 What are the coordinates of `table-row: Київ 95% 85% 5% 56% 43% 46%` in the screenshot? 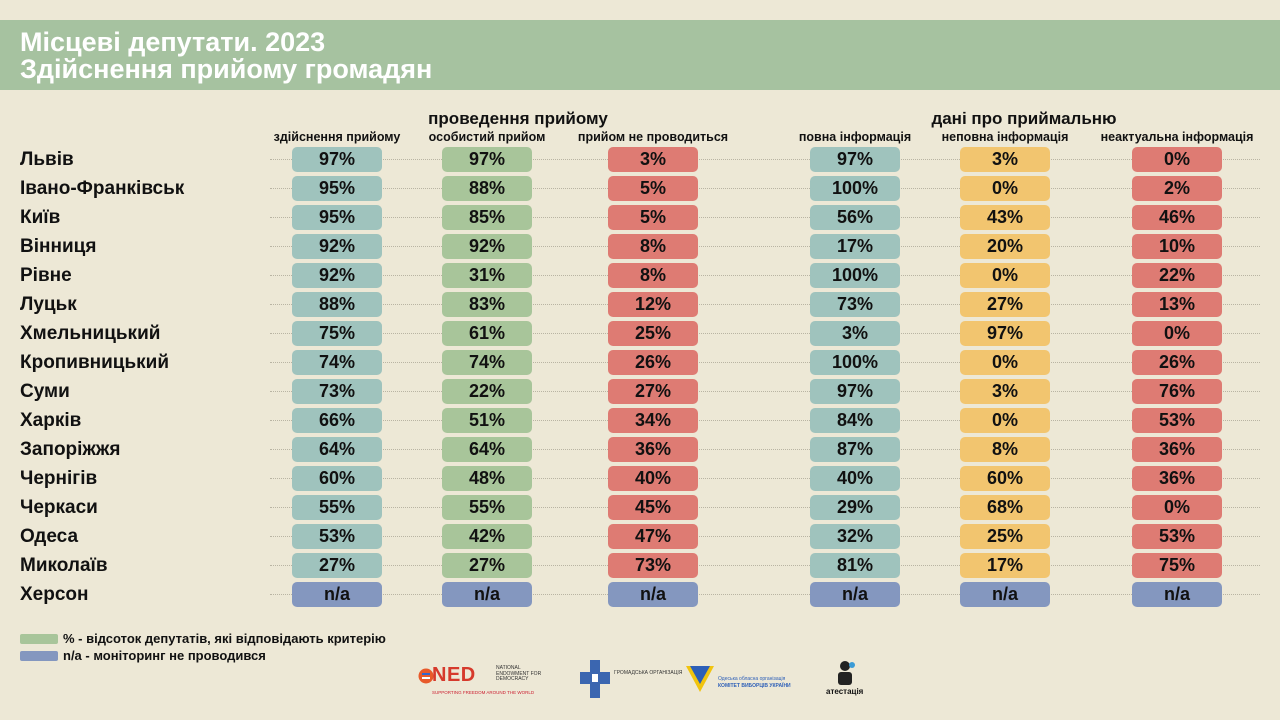 It's located at (640, 217).